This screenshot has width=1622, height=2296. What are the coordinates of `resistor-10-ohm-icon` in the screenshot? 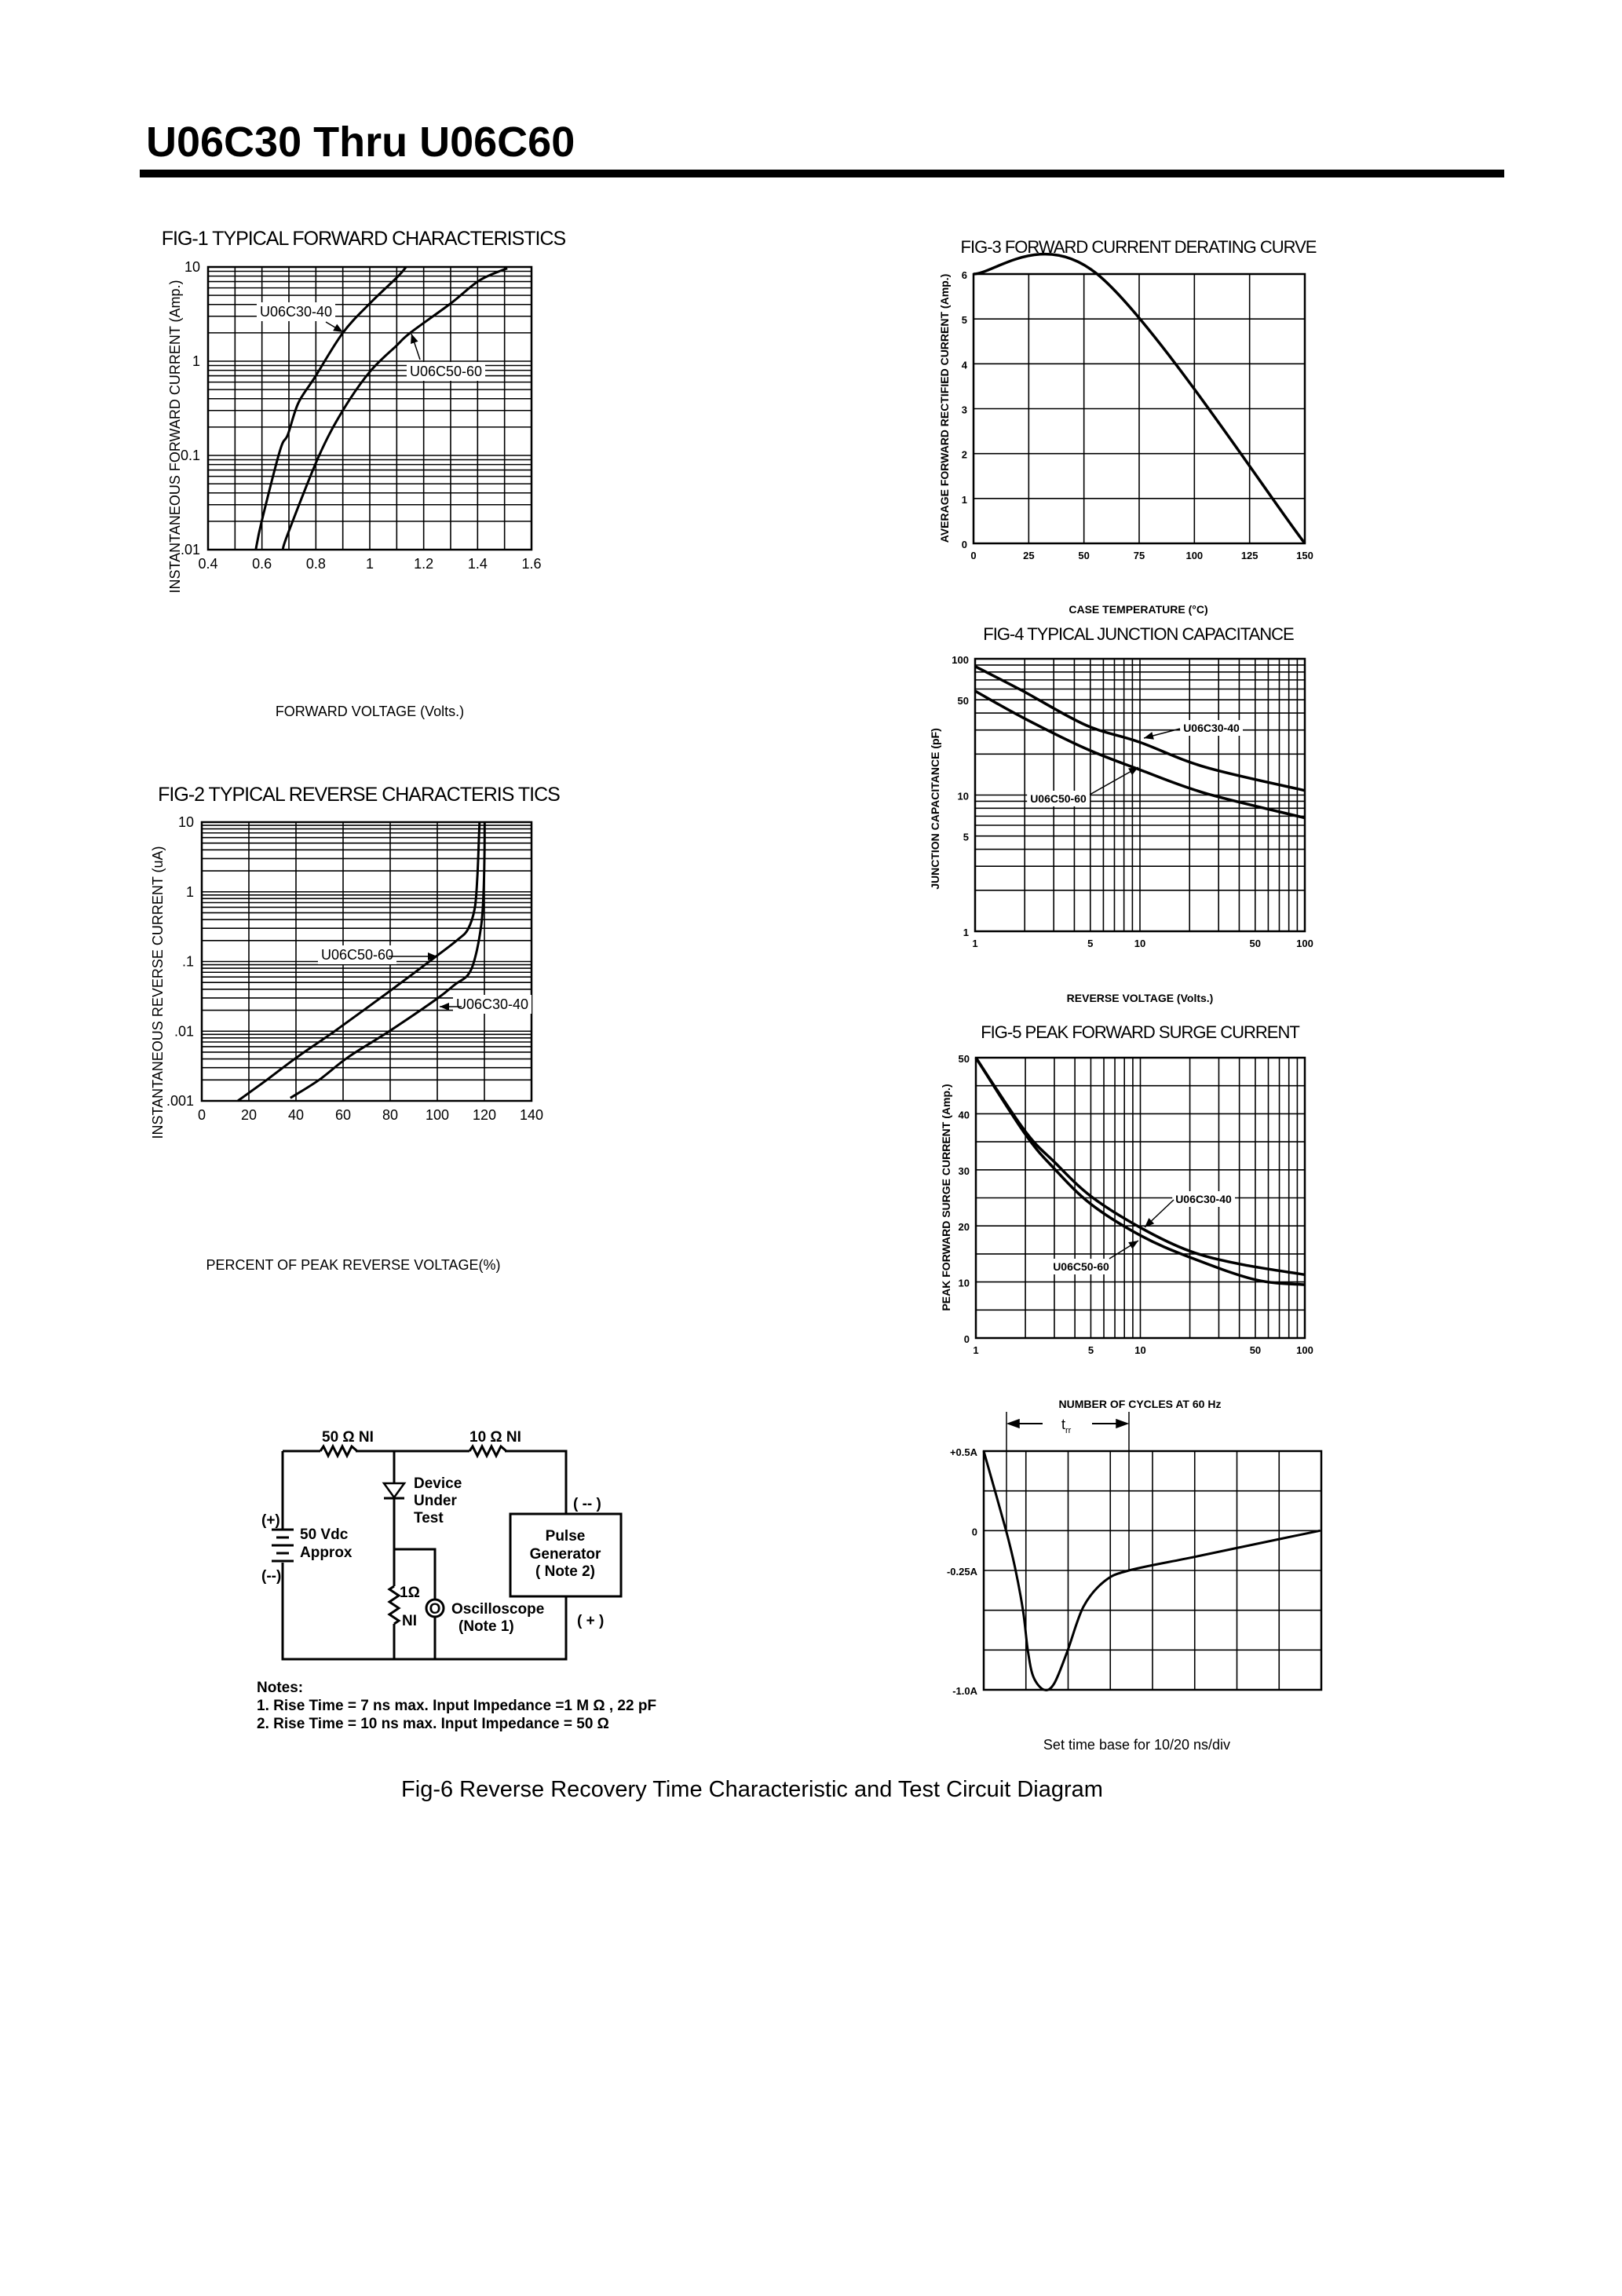 It's located at (487, 1451).